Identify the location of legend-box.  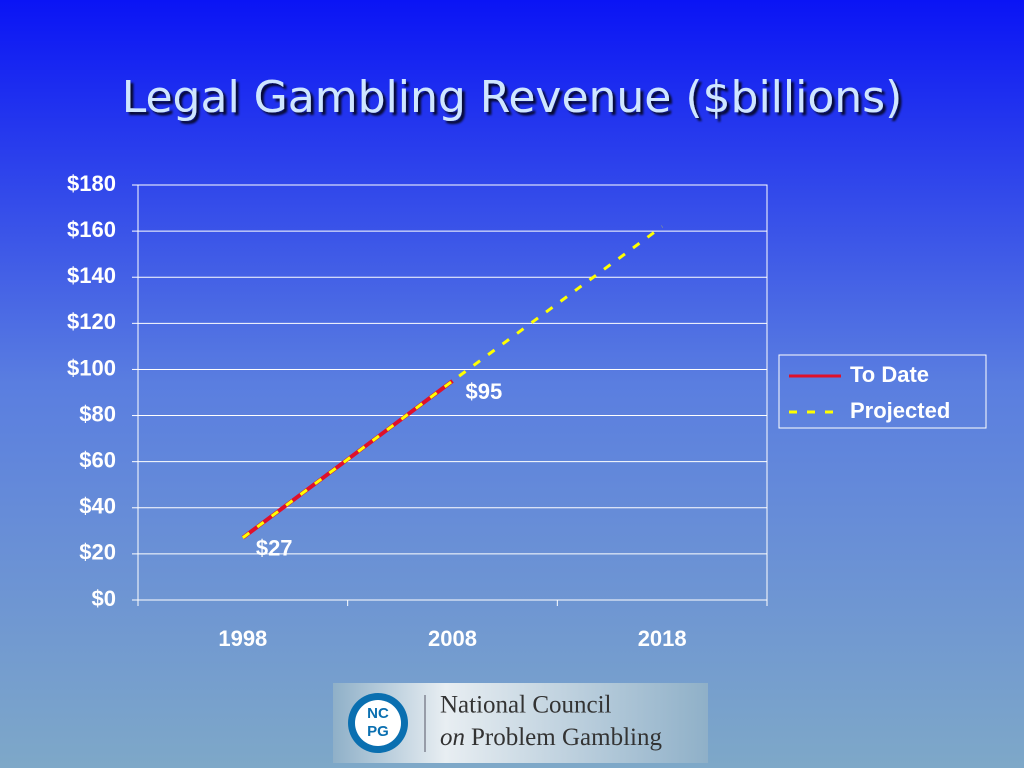
(882, 391).